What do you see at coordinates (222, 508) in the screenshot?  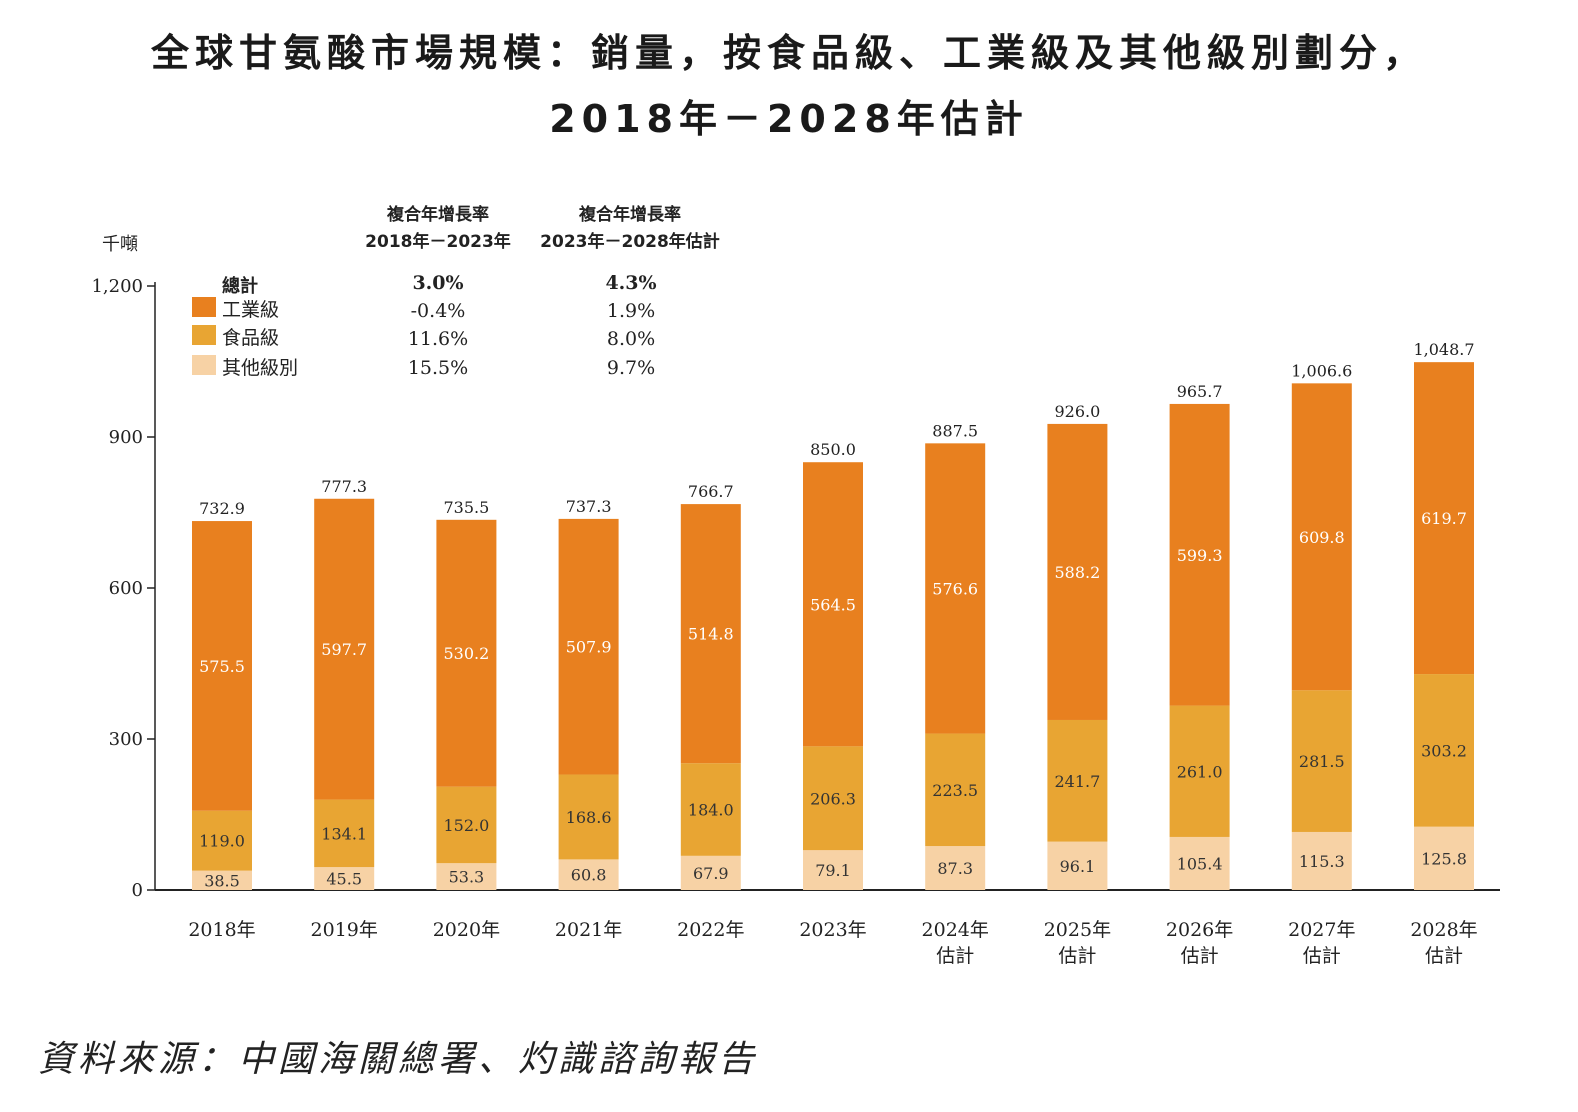 I see `total-label: 732.9` at bounding box center [222, 508].